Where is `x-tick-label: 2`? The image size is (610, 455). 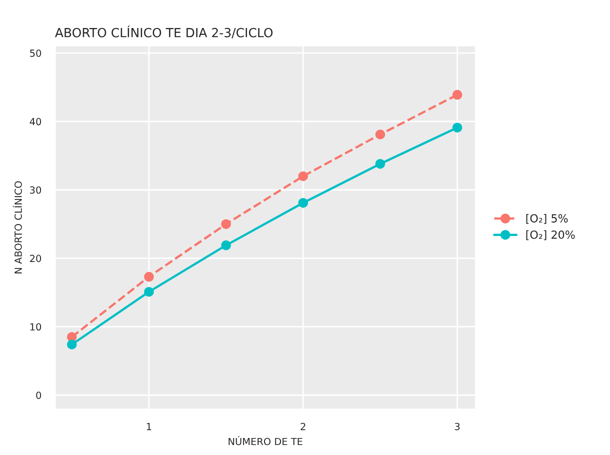 x-tick-label: 2 is located at coordinates (303, 426).